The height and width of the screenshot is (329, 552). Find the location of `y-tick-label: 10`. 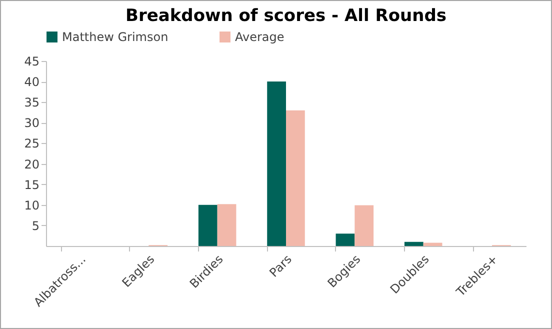

y-tick-label: 10 is located at coordinates (32, 205).